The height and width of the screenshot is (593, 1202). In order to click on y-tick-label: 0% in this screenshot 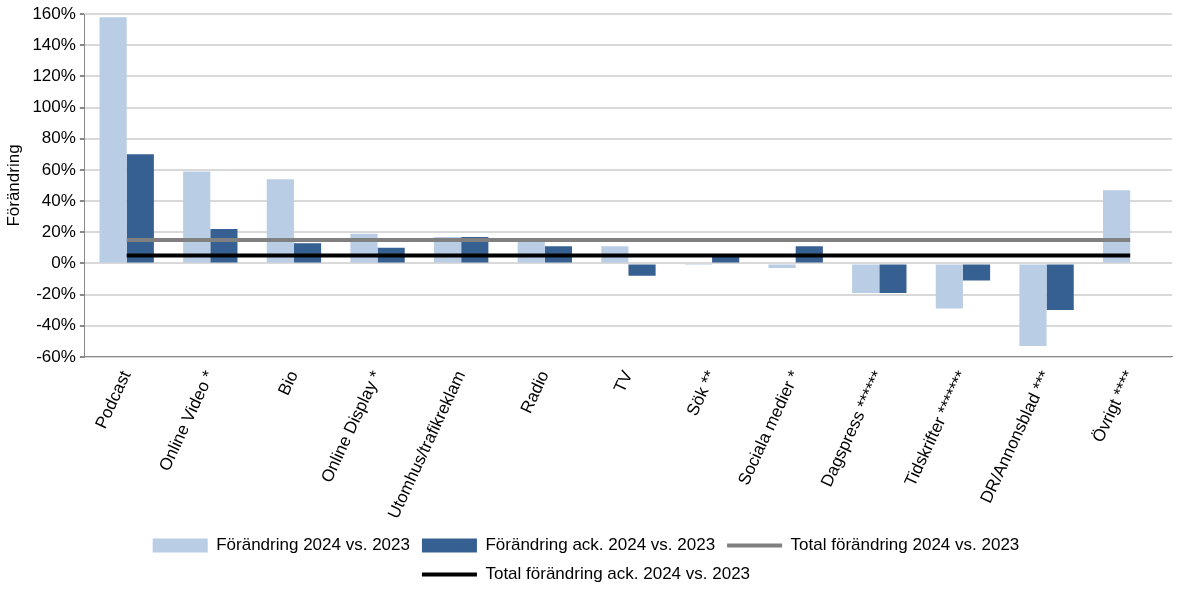, I will do `click(63, 263)`.